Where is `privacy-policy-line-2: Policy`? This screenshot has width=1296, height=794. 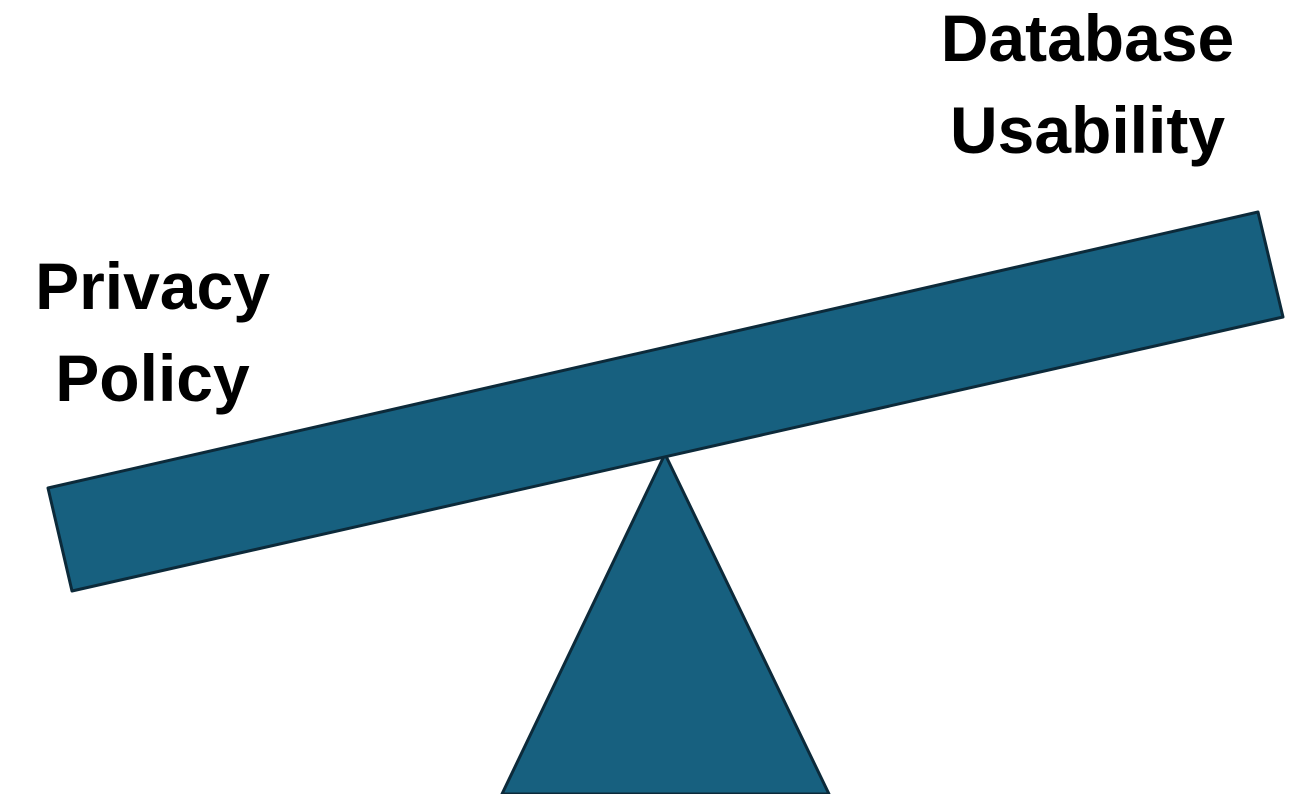 privacy-policy-line-2: Policy is located at coordinates (152, 378).